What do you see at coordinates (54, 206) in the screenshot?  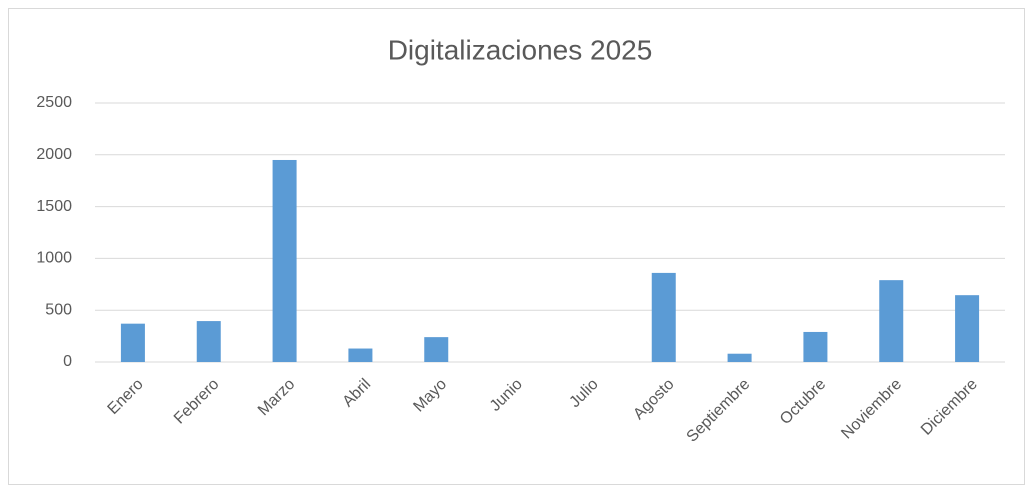 I see `y-tick-label: 1500` at bounding box center [54, 206].